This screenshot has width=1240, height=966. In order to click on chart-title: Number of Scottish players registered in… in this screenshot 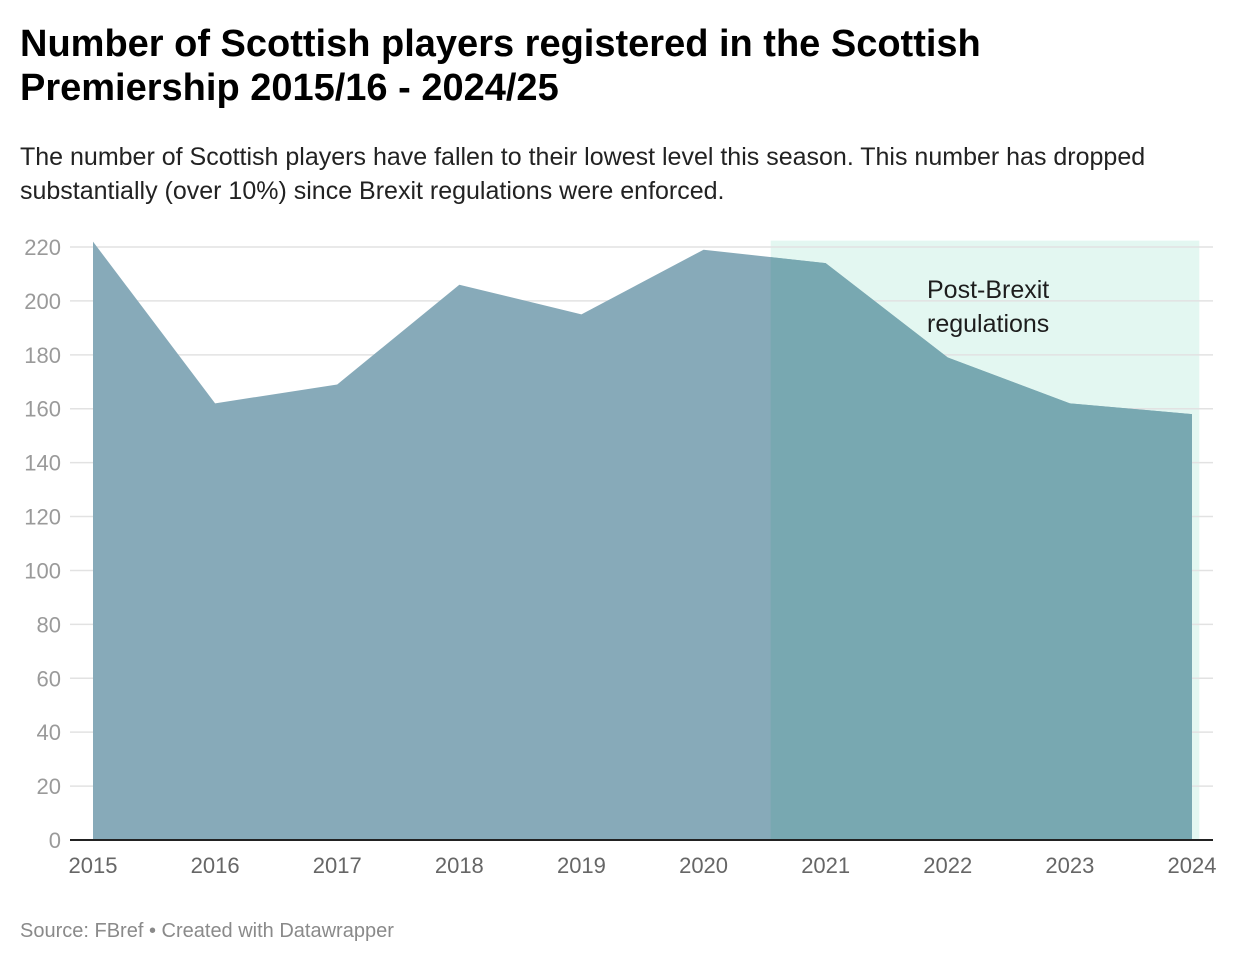, I will do `click(500, 66)`.